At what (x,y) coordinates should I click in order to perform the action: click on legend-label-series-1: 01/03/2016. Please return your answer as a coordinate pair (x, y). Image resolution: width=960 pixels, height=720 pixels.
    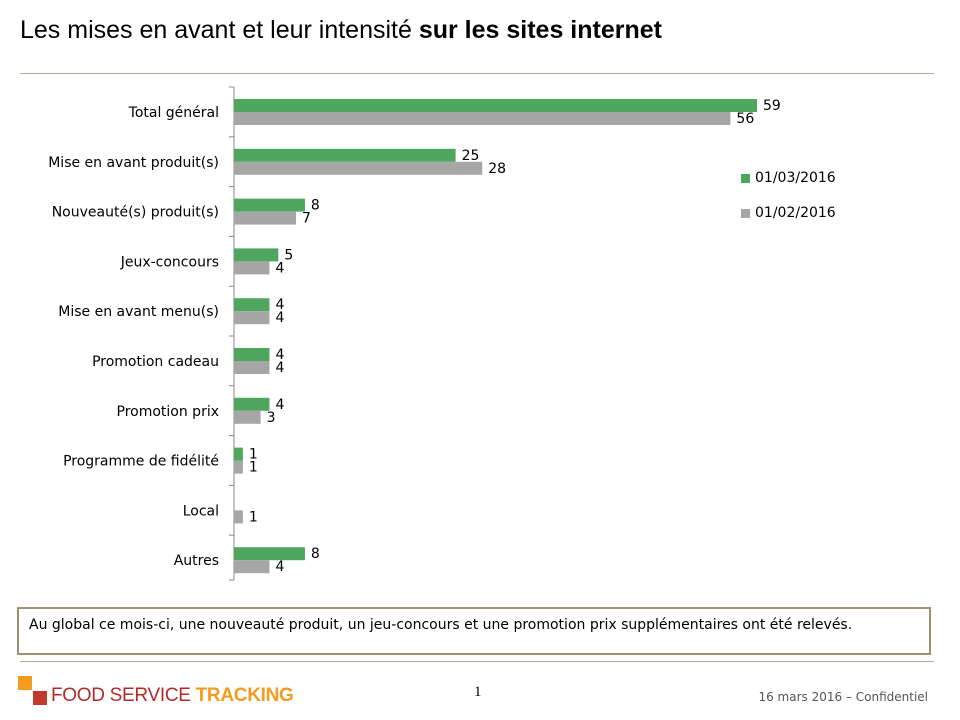
    Looking at the image, I should click on (795, 178).